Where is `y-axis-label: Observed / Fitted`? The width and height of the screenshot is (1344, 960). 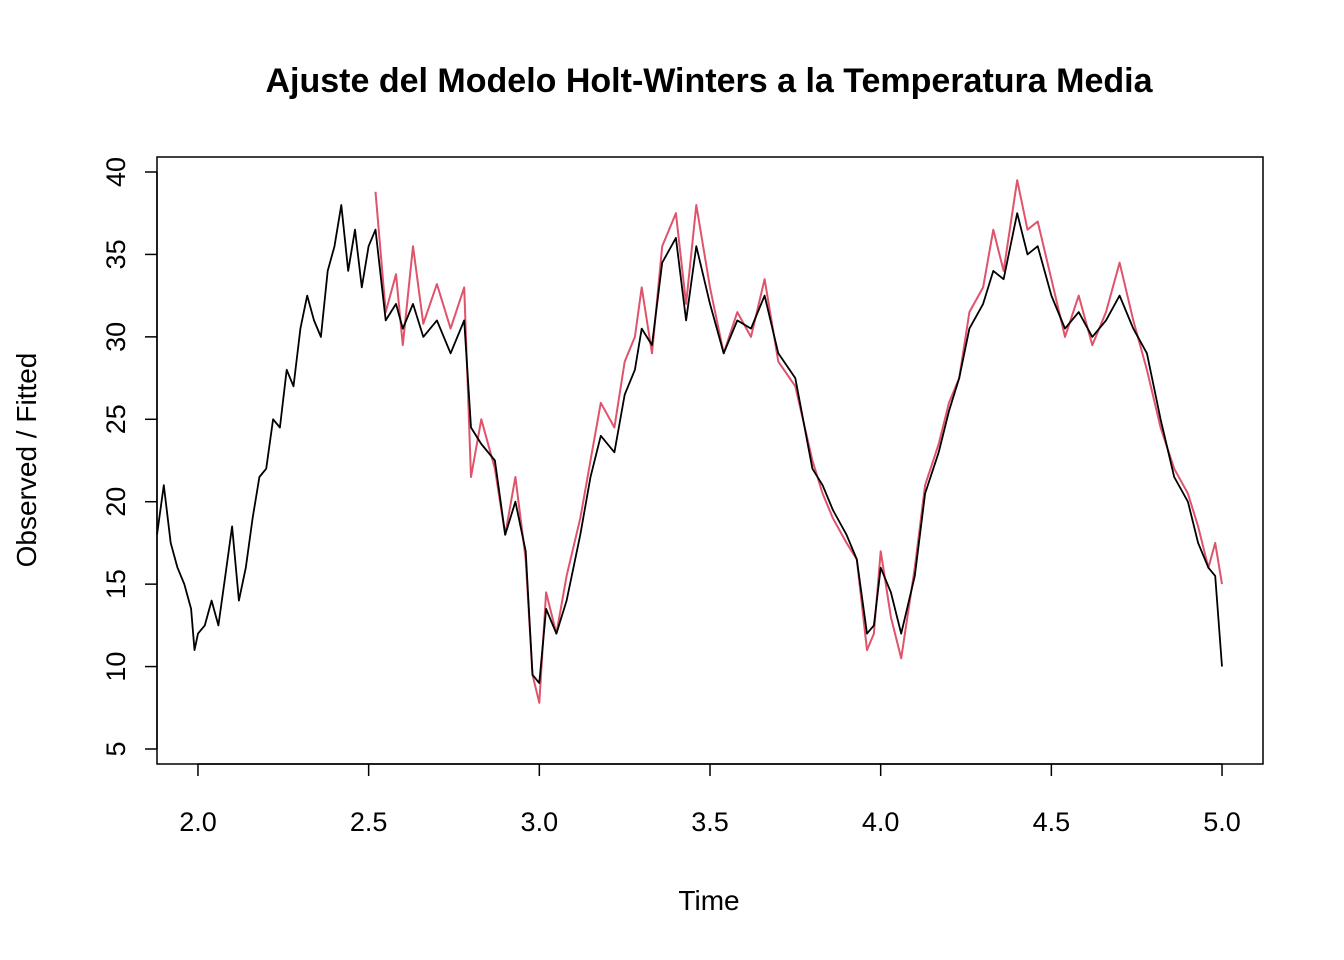 y-axis-label: Observed / Fitted is located at coordinates (26, 460).